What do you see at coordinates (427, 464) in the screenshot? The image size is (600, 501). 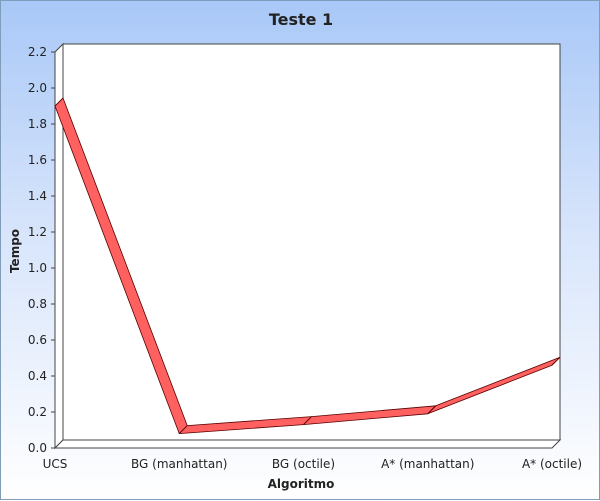 I see `x-tick-label: A* (manhattan)` at bounding box center [427, 464].